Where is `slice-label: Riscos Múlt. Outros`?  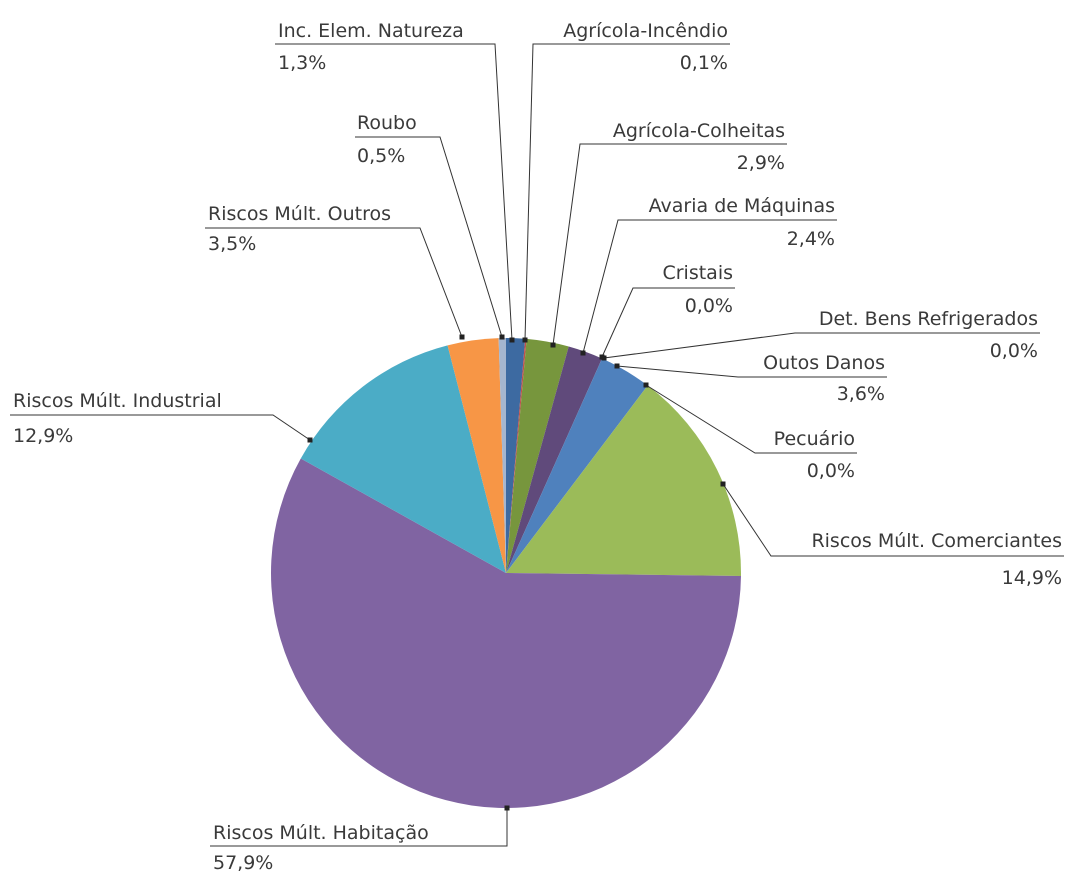
slice-label: Riscos Múlt. Outros is located at coordinates (299, 214).